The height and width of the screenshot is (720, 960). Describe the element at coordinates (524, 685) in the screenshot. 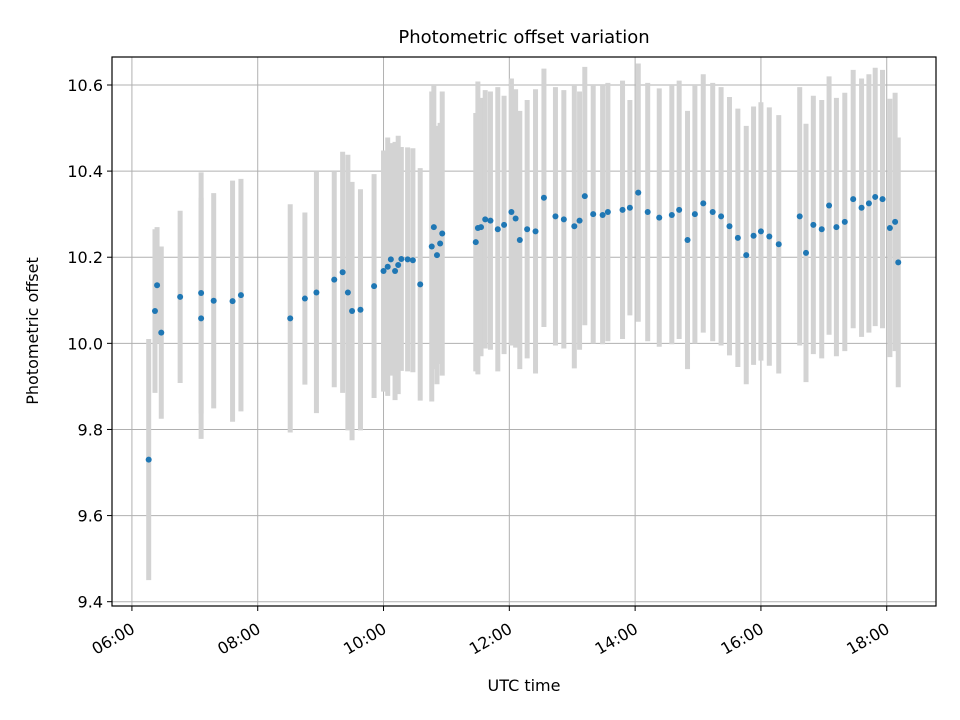

I see `x-axis-title: UTC time` at that location.